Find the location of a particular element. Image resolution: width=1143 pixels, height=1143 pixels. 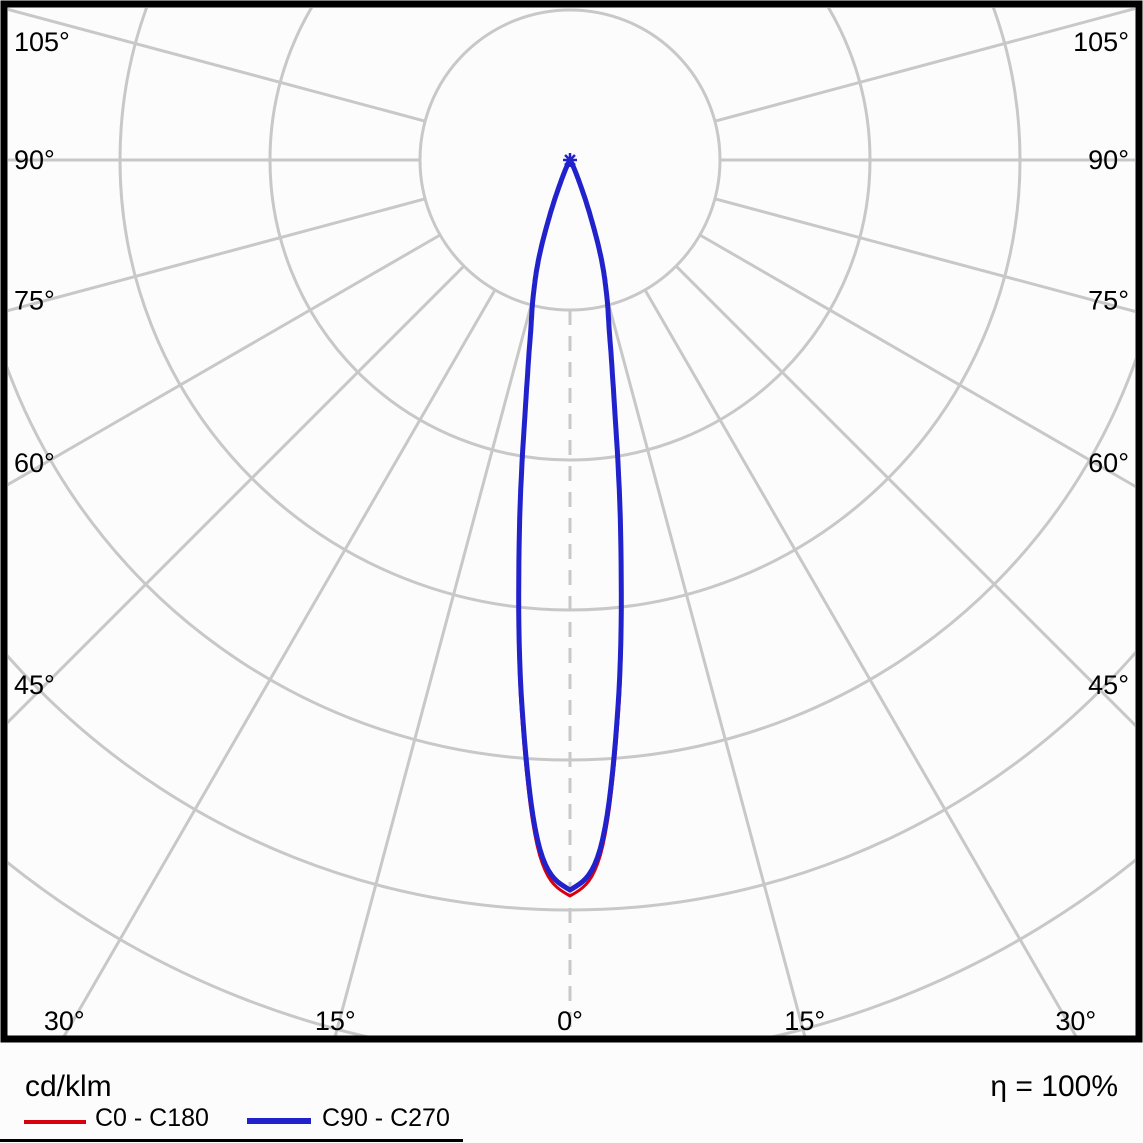

legend-label-c90: C90 - C270 is located at coordinates (386, 1118).